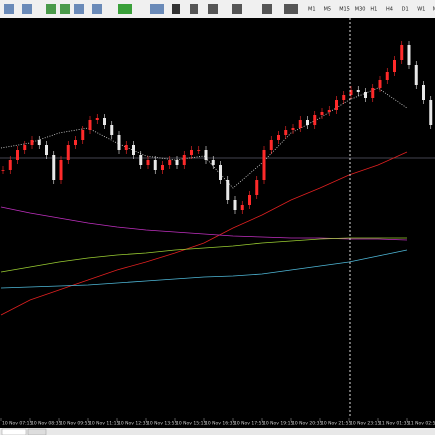 Image resolution: width=435 pixels, height=435 pixels. What do you see at coordinates (394, 424) in the screenshot?
I see `x-tick-label: 11 Nov 01:35` at bounding box center [394, 424].